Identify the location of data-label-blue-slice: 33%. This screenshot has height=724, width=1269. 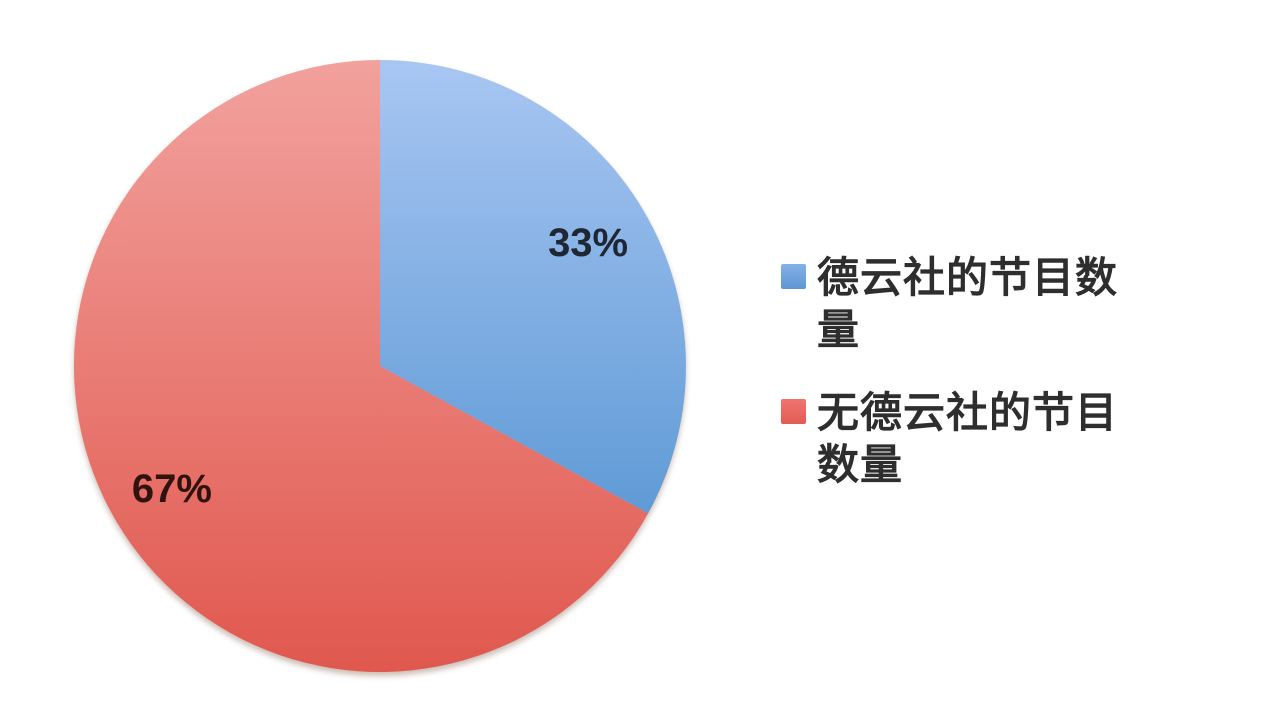
(588, 243).